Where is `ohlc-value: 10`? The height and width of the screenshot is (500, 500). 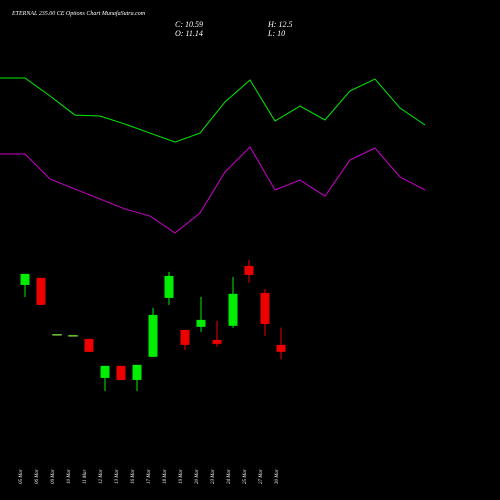 ohlc-value: 10 is located at coordinates (281, 33).